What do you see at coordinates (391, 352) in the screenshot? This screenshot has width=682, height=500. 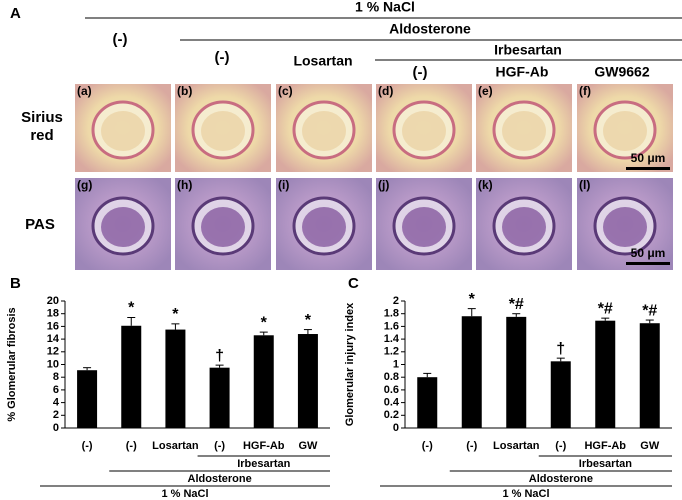 I see `y-tick-label: 1.2` at bounding box center [391, 352].